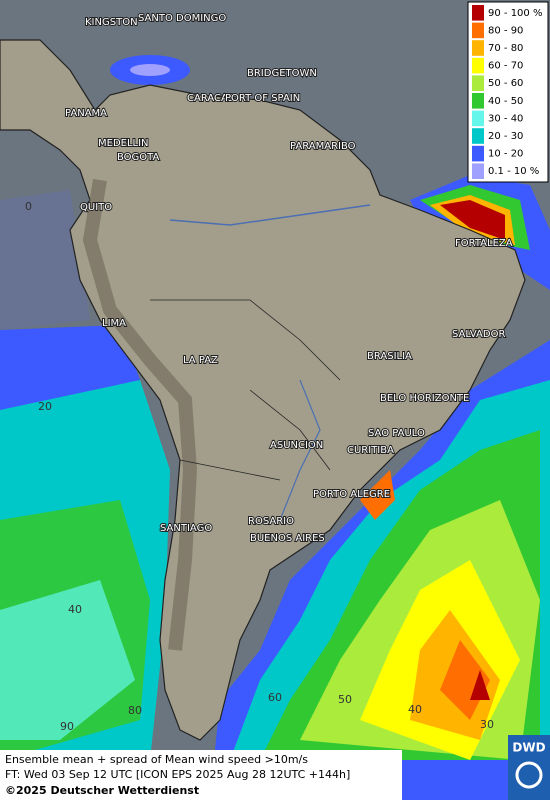  I want to click on city-label: ASUNCION, so click(296, 445).